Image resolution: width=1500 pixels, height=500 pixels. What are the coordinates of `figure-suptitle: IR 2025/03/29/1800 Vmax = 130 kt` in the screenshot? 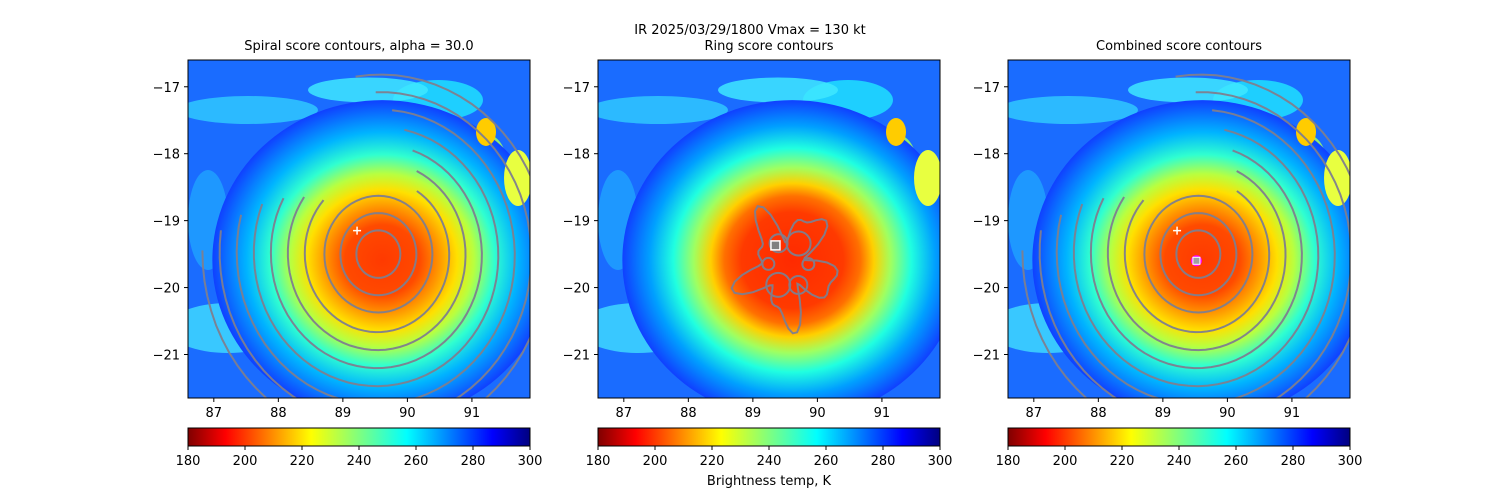 It's located at (750, 30).